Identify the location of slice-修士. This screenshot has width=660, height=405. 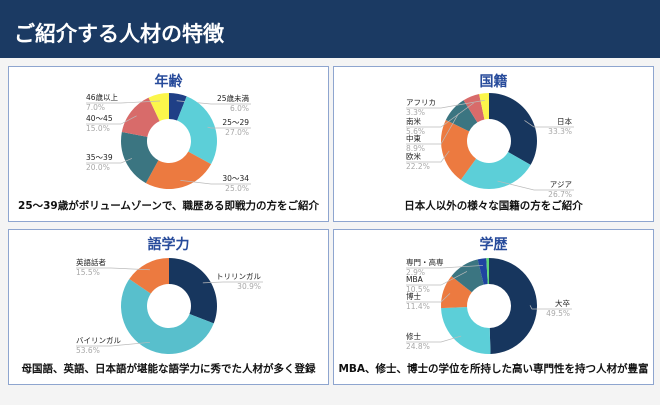
(466, 330).